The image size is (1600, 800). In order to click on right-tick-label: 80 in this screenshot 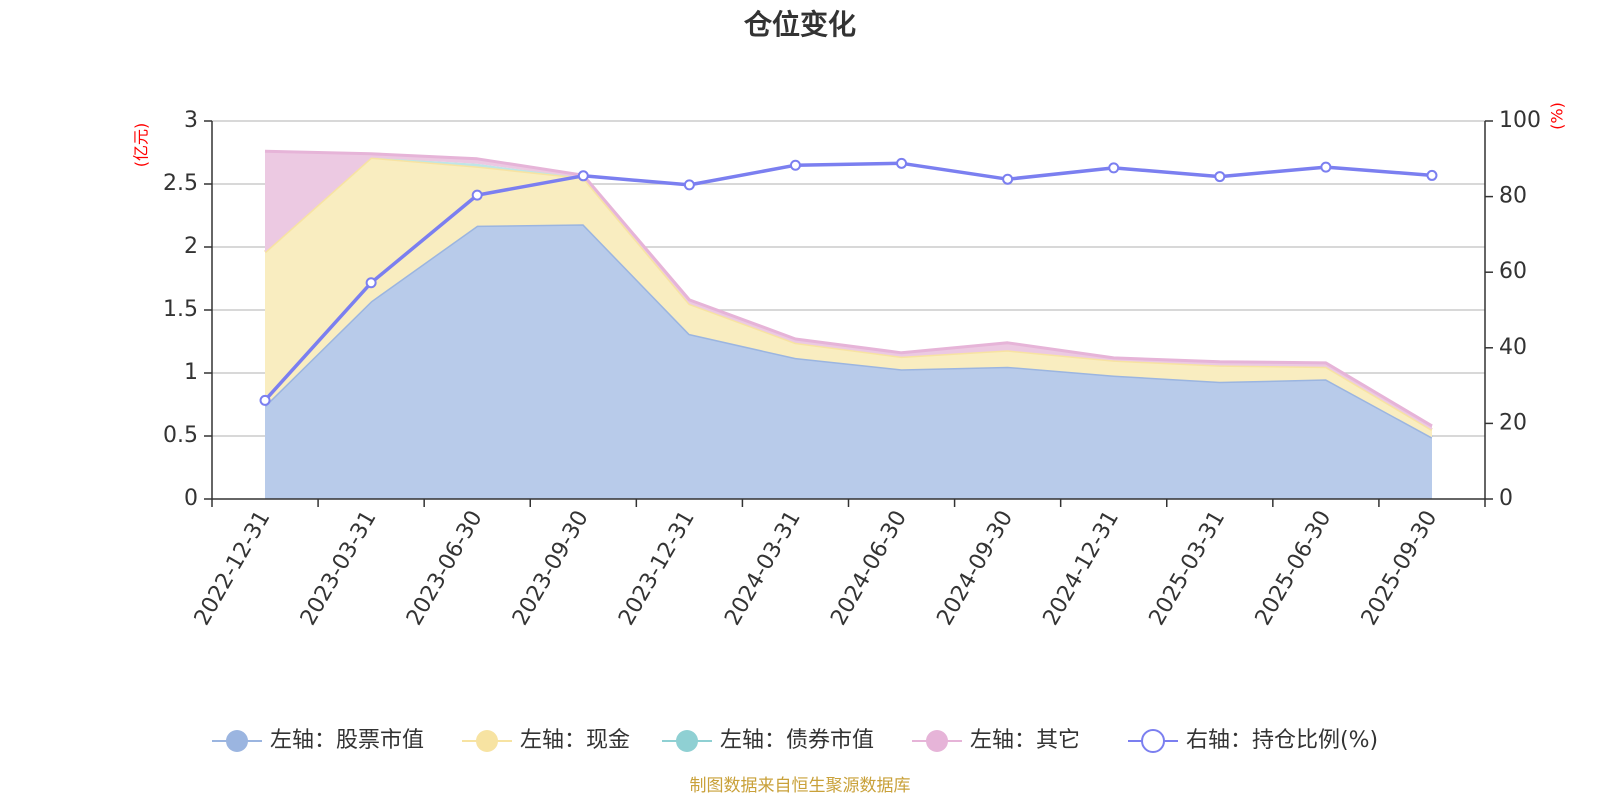, I will do `click(1513, 196)`.